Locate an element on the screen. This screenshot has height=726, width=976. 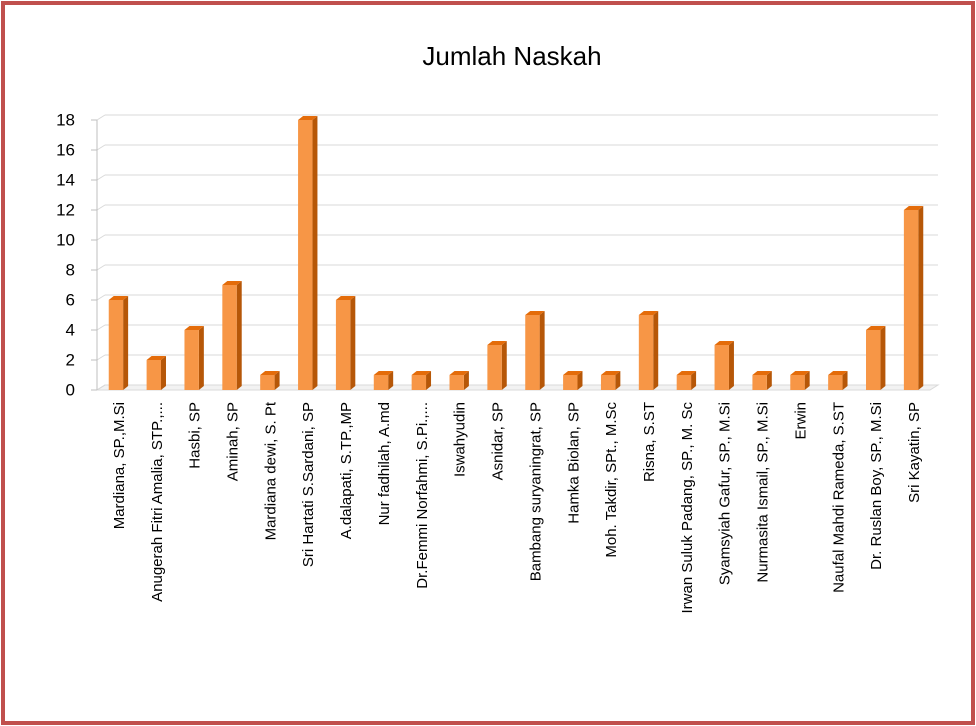
chart-title: Jumlah Naskah is located at coordinates (511, 56).